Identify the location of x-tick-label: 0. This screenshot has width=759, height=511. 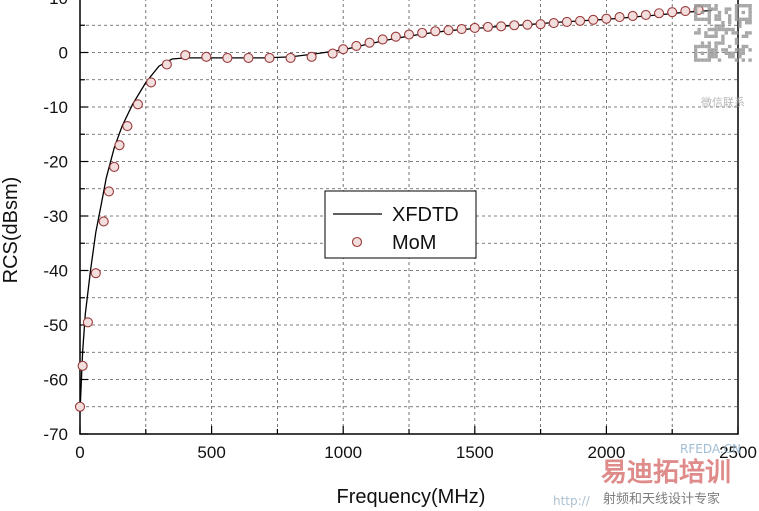
(79, 452).